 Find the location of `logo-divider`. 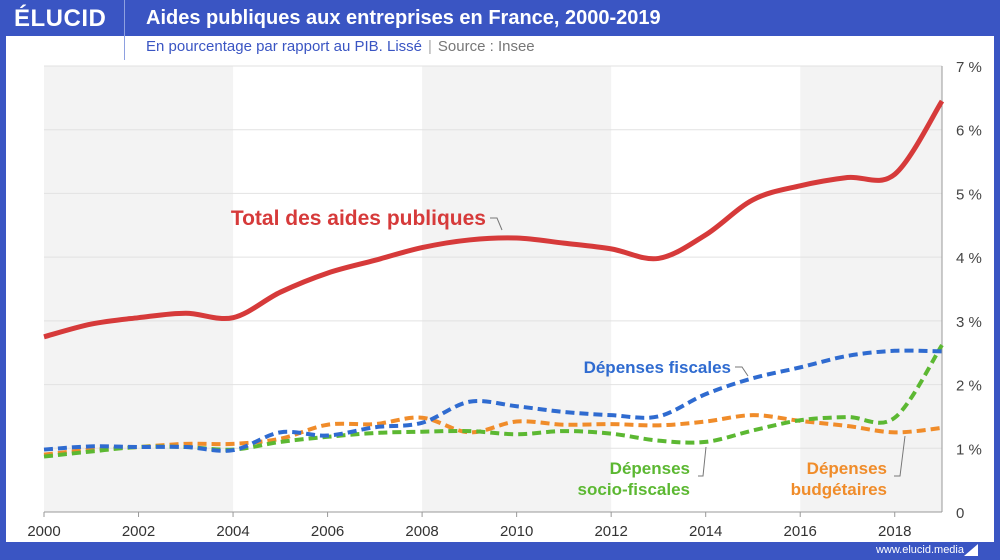

logo-divider is located at coordinates (124, 30).